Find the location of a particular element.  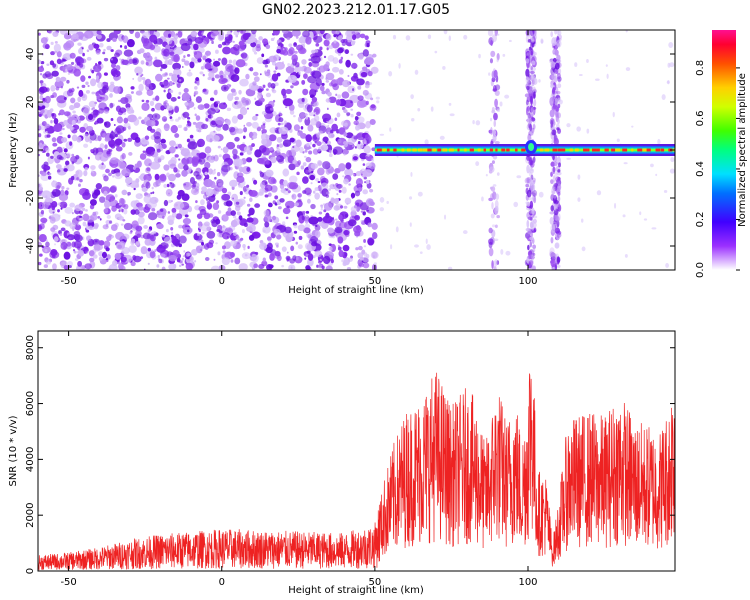

colorbar-ticks: 0.00.20.40.60.8 is located at coordinates (717, 169).